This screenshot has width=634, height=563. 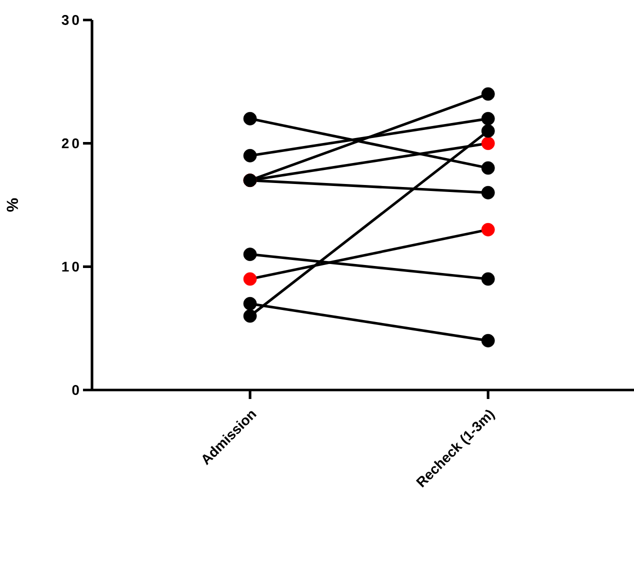 I want to click on y-tick-label: 3 0, so click(x=70, y=20).